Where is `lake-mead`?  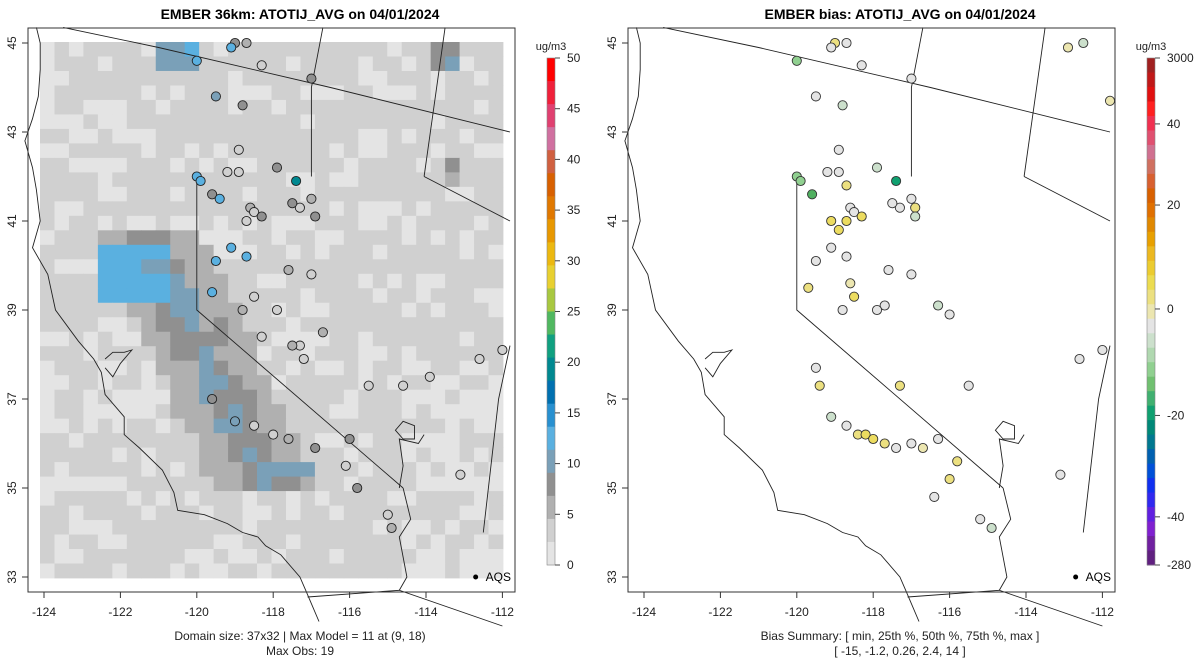 lake-mead is located at coordinates (1004, 430).